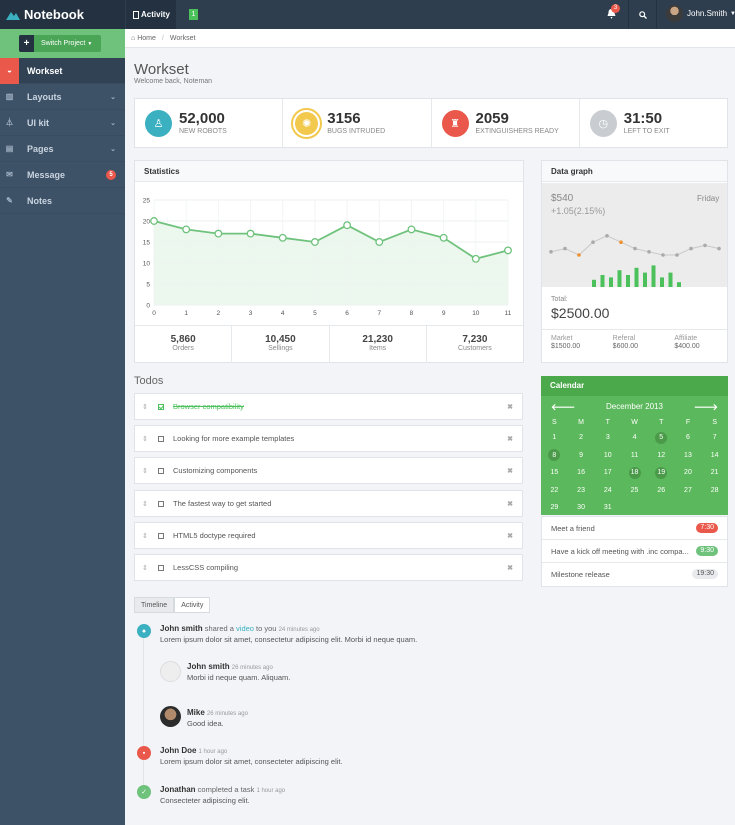  I want to click on breakdown-affiliate: Affiliate $400.00, so click(696, 346).